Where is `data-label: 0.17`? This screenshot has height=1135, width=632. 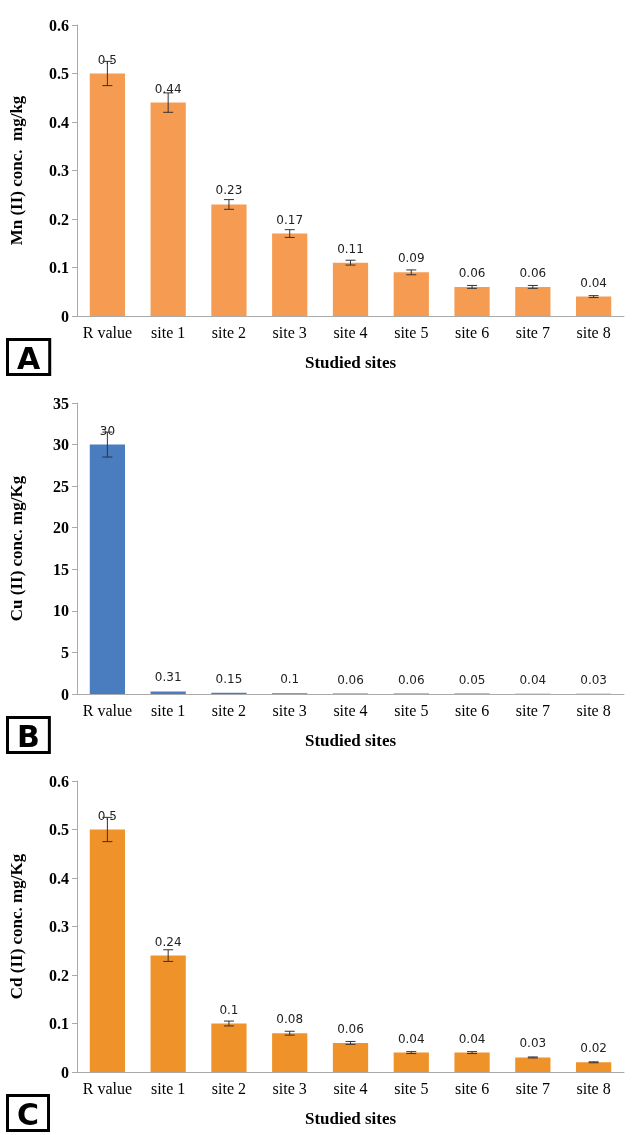
data-label: 0.17 is located at coordinates (290, 219).